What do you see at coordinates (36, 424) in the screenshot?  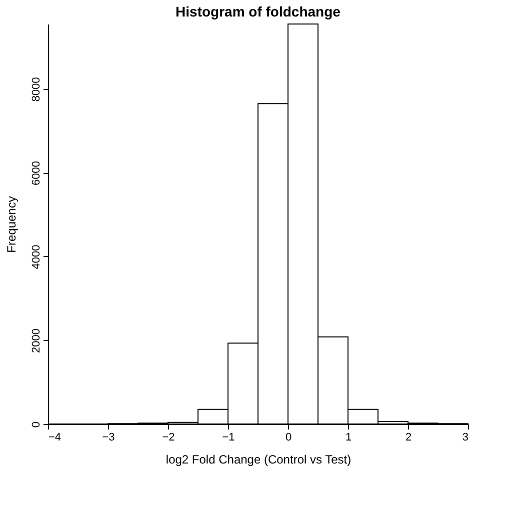 I see `y-tick-label: 0` at bounding box center [36, 424].